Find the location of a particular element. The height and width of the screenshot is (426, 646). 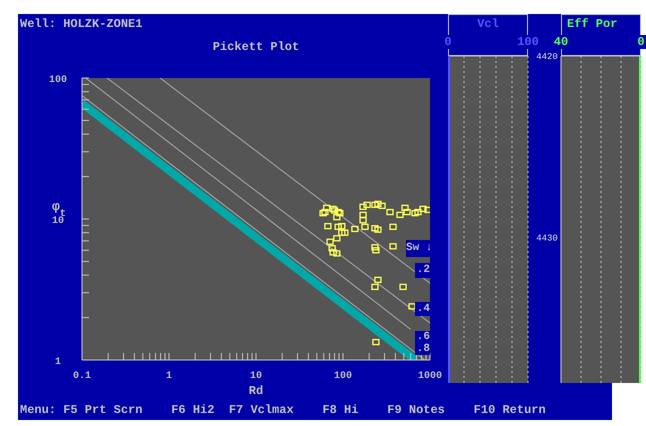

x-tick-label: 1 is located at coordinates (169, 376).